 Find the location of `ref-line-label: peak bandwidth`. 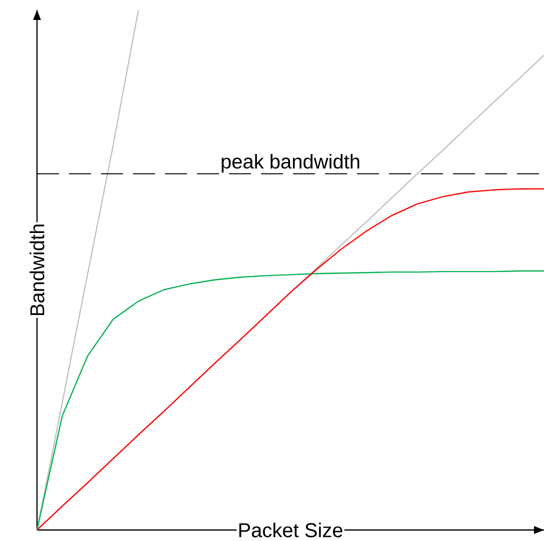

ref-line-label: peak bandwidth is located at coordinates (291, 163).